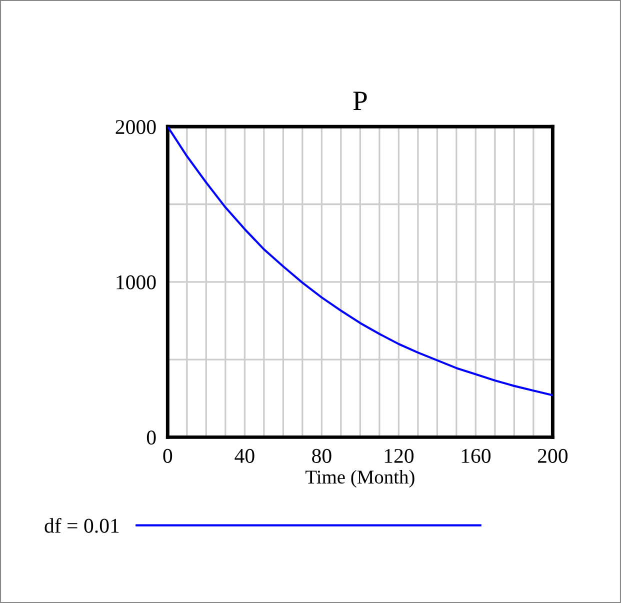 Image resolution: width=621 pixels, height=603 pixels. I want to click on text: df = 0.01, so click(81, 525).